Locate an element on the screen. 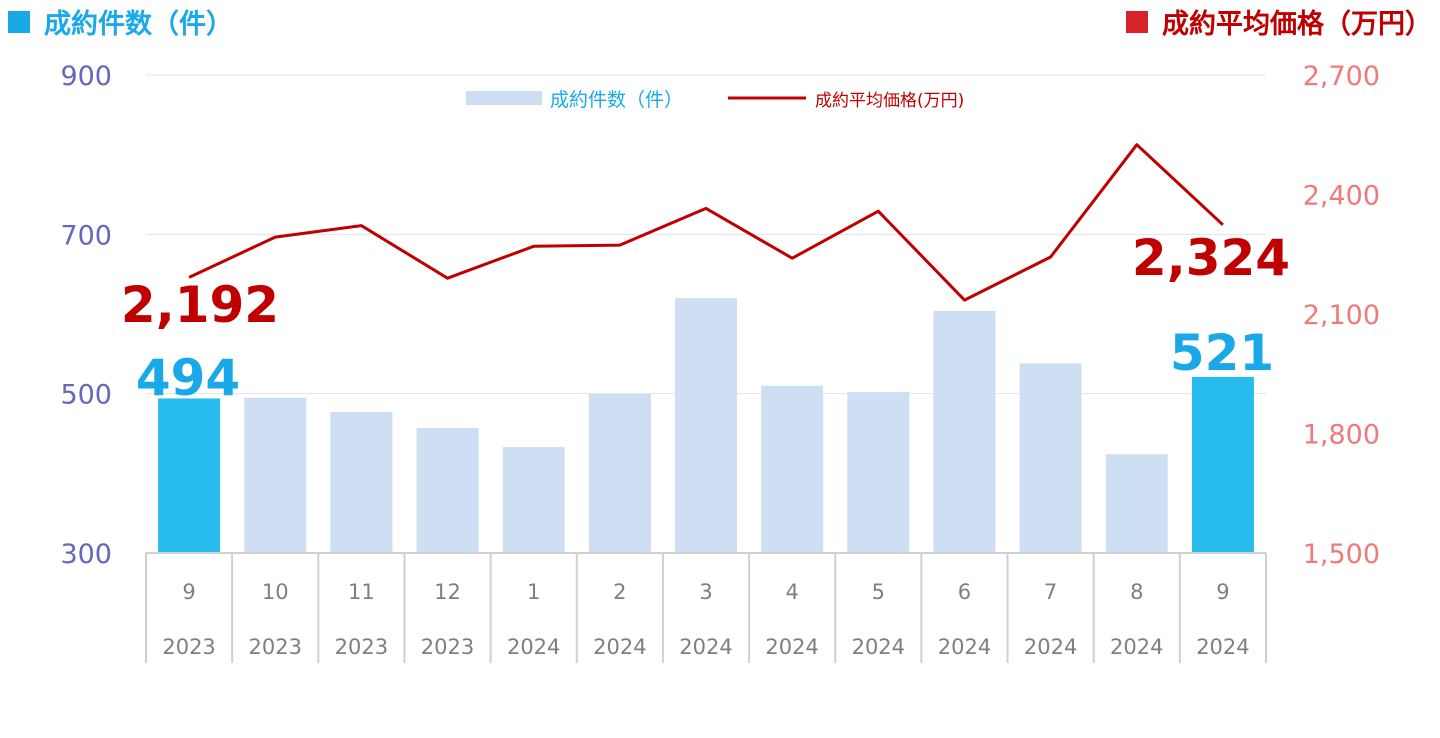 This screenshot has width=1440, height=738. left-axis-tick: 900 is located at coordinates (86, 76).